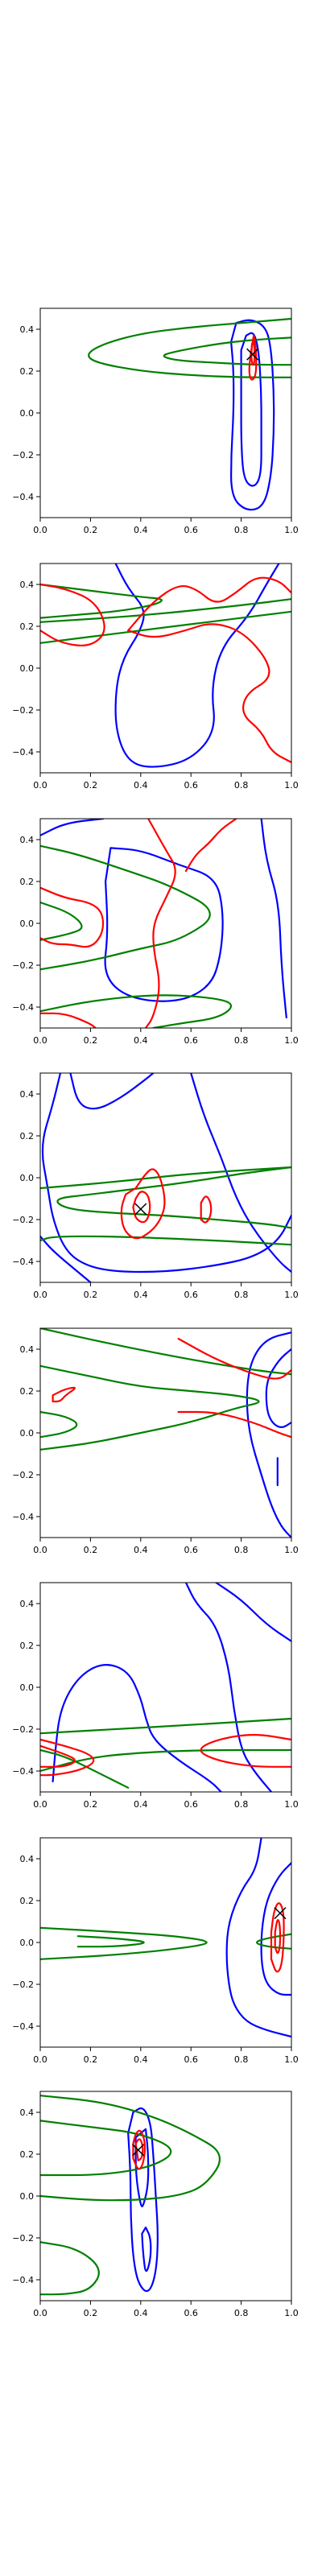 The width and height of the screenshot is (322, 2576). I want to click on subplot-7: 0.0 0.2 0.4 0.6 0.8 1.0 0.4 0.2 0.0 −0.2 −0.4, so click(155, 1951).